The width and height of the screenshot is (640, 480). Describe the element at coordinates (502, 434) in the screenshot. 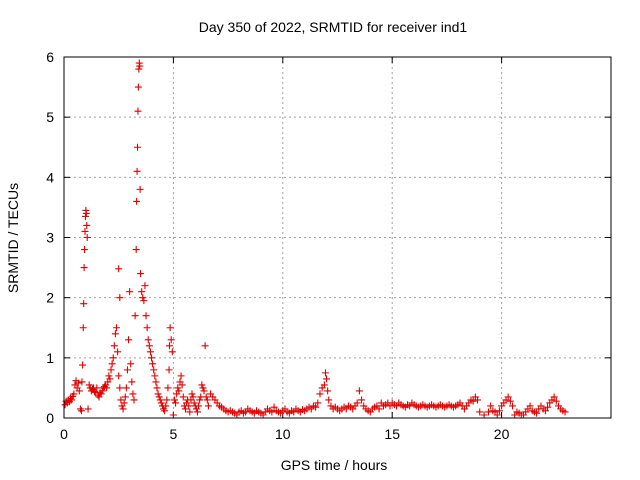

I see `x-tick-label: 20` at that location.